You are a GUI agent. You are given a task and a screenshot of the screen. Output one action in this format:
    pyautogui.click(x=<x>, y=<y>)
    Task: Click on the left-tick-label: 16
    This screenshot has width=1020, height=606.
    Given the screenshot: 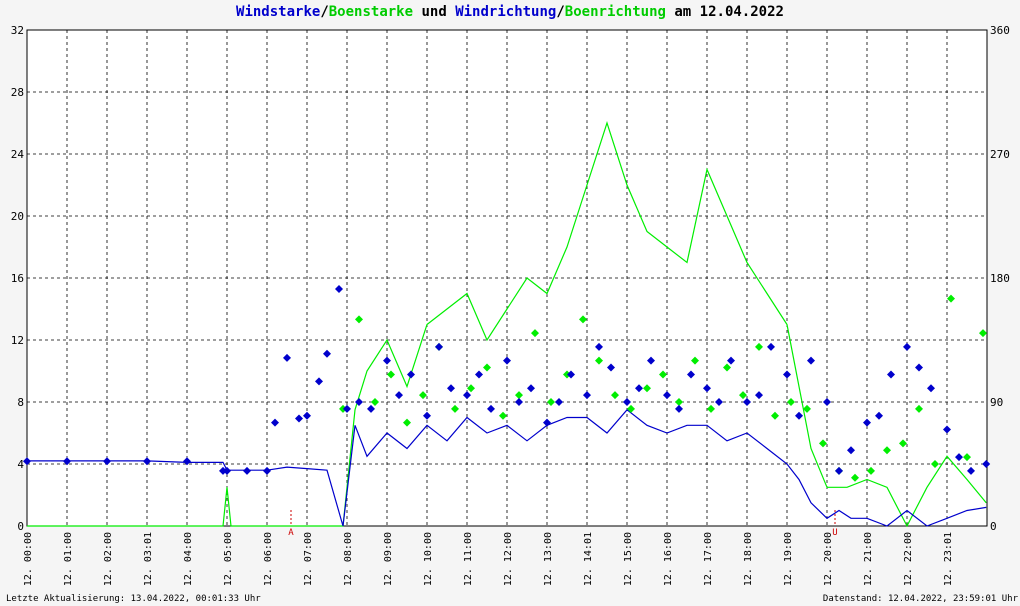 What is the action you would take?
    pyautogui.click(x=17, y=278)
    